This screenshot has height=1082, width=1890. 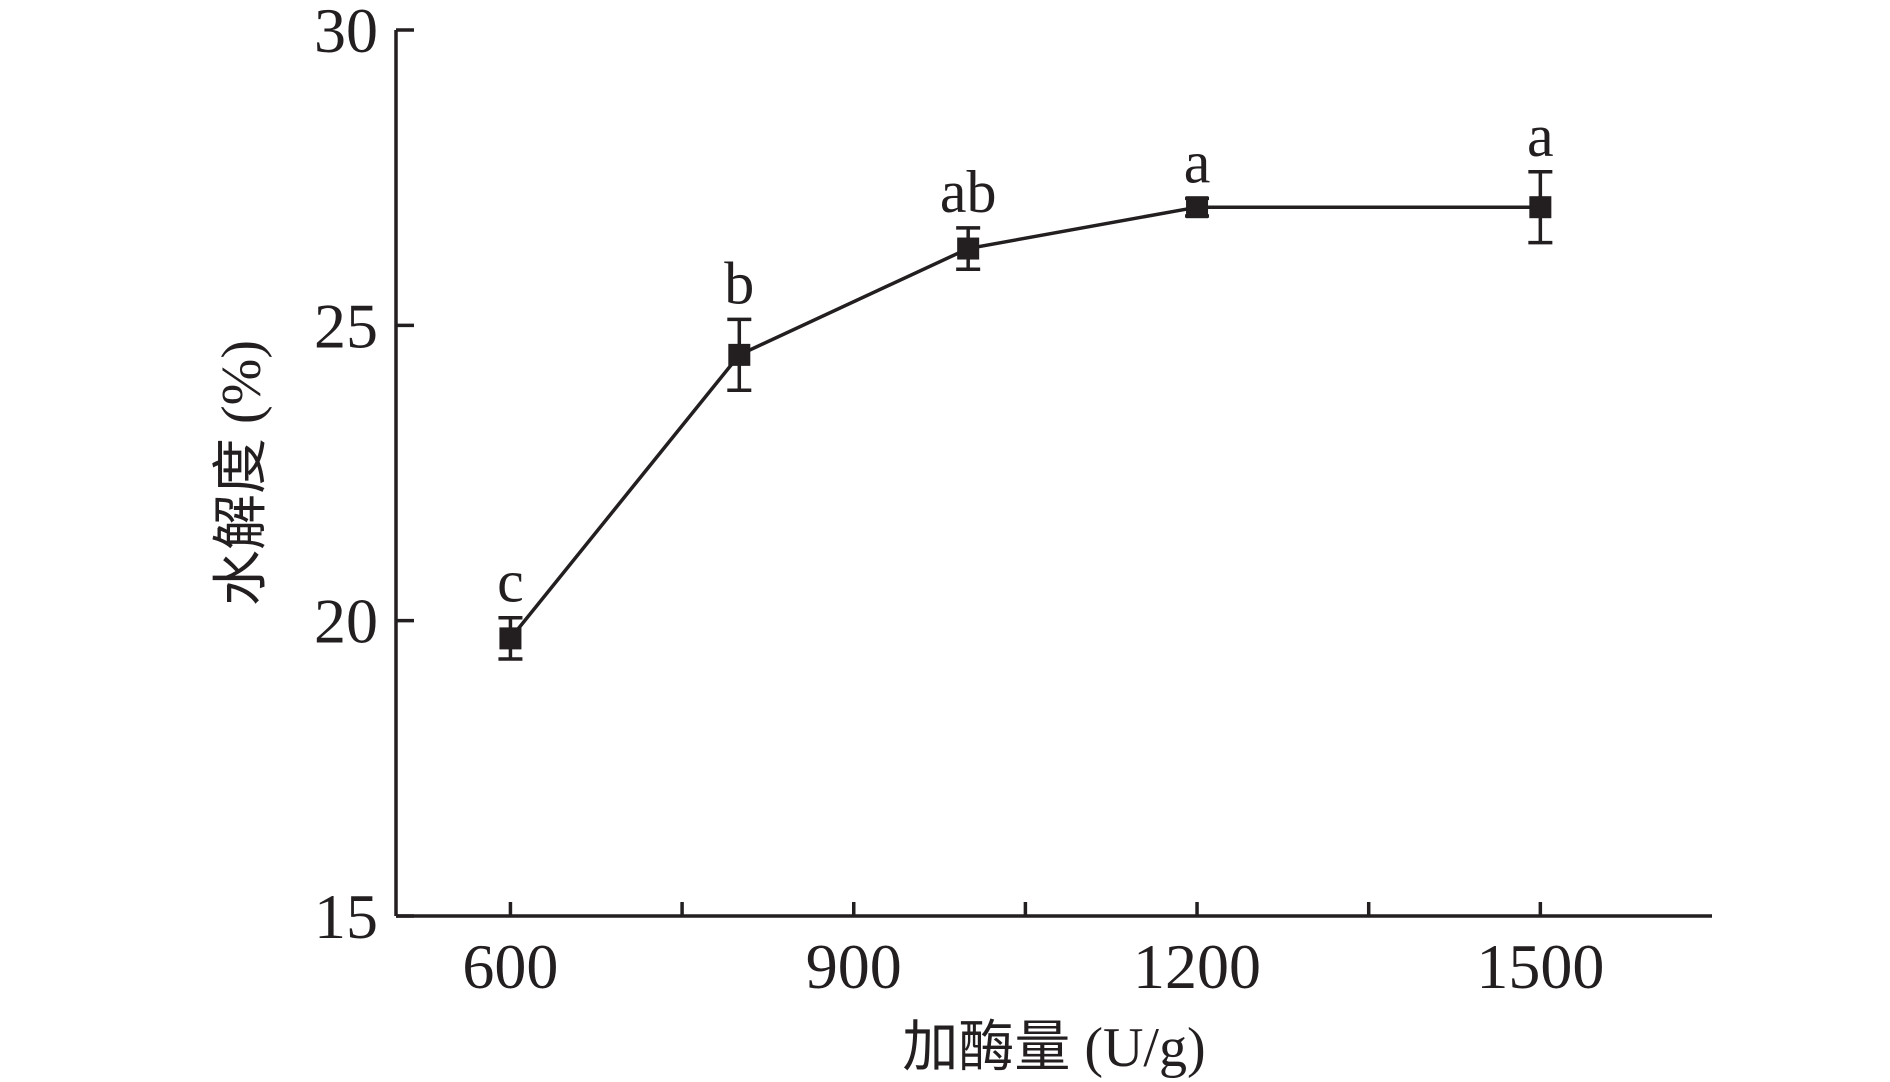 What do you see at coordinates (346, 621) in the screenshot?
I see `y-tick-label: 20` at bounding box center [346, 621].